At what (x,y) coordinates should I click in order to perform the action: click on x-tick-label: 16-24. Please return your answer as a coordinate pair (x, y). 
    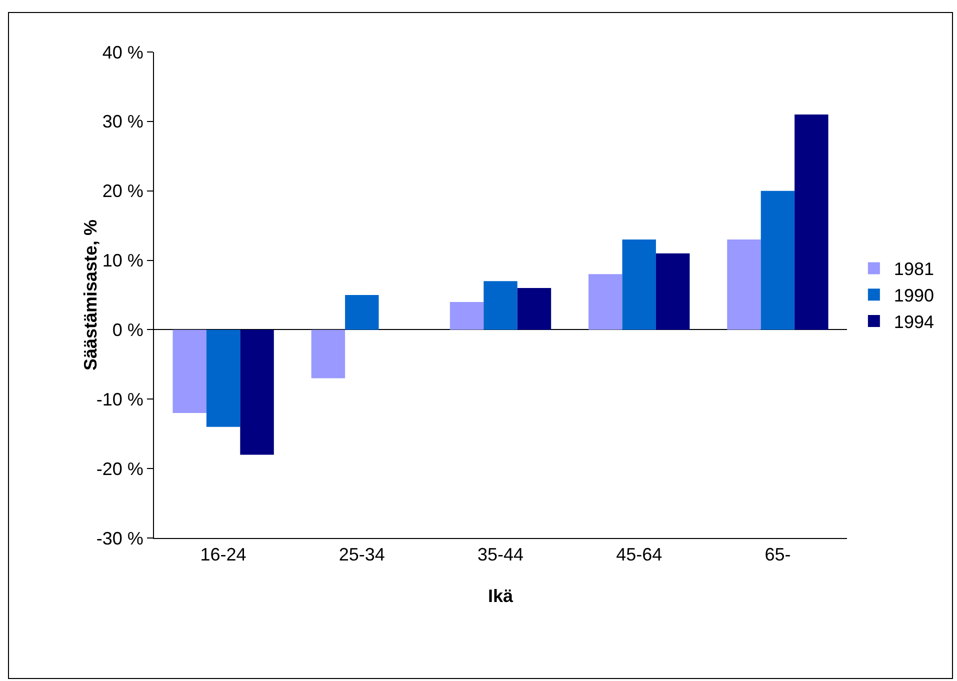
    Looking at the image, I should click on (223, 554).